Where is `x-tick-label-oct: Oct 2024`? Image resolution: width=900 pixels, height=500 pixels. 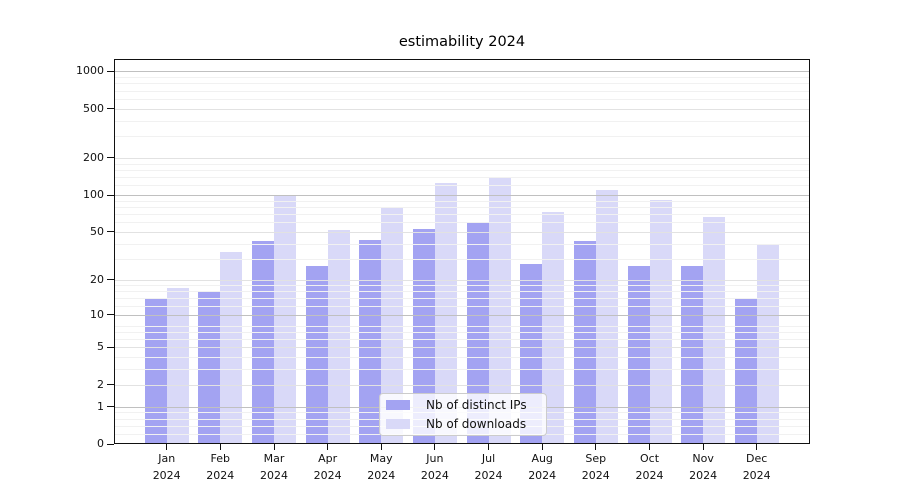
x-tick-label-oct: Oct 2024 is located at coordinates (650, 467).